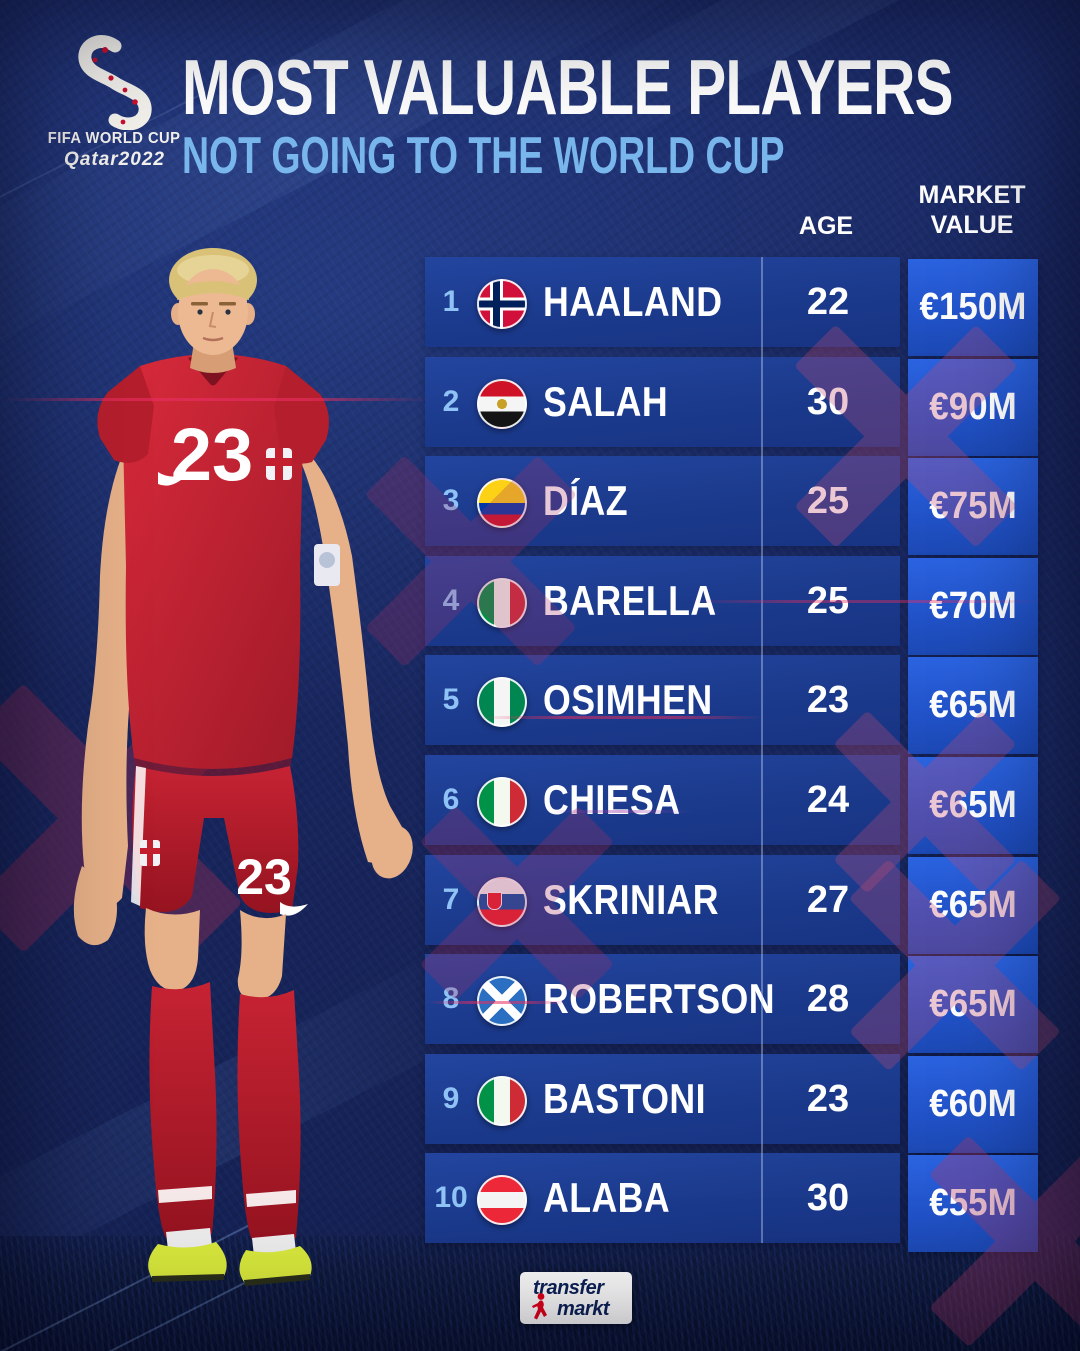  Describe the element at coordinates (114, 159) in the screenshot. I see `qatar-2022-text: Qatar2022` at that location.